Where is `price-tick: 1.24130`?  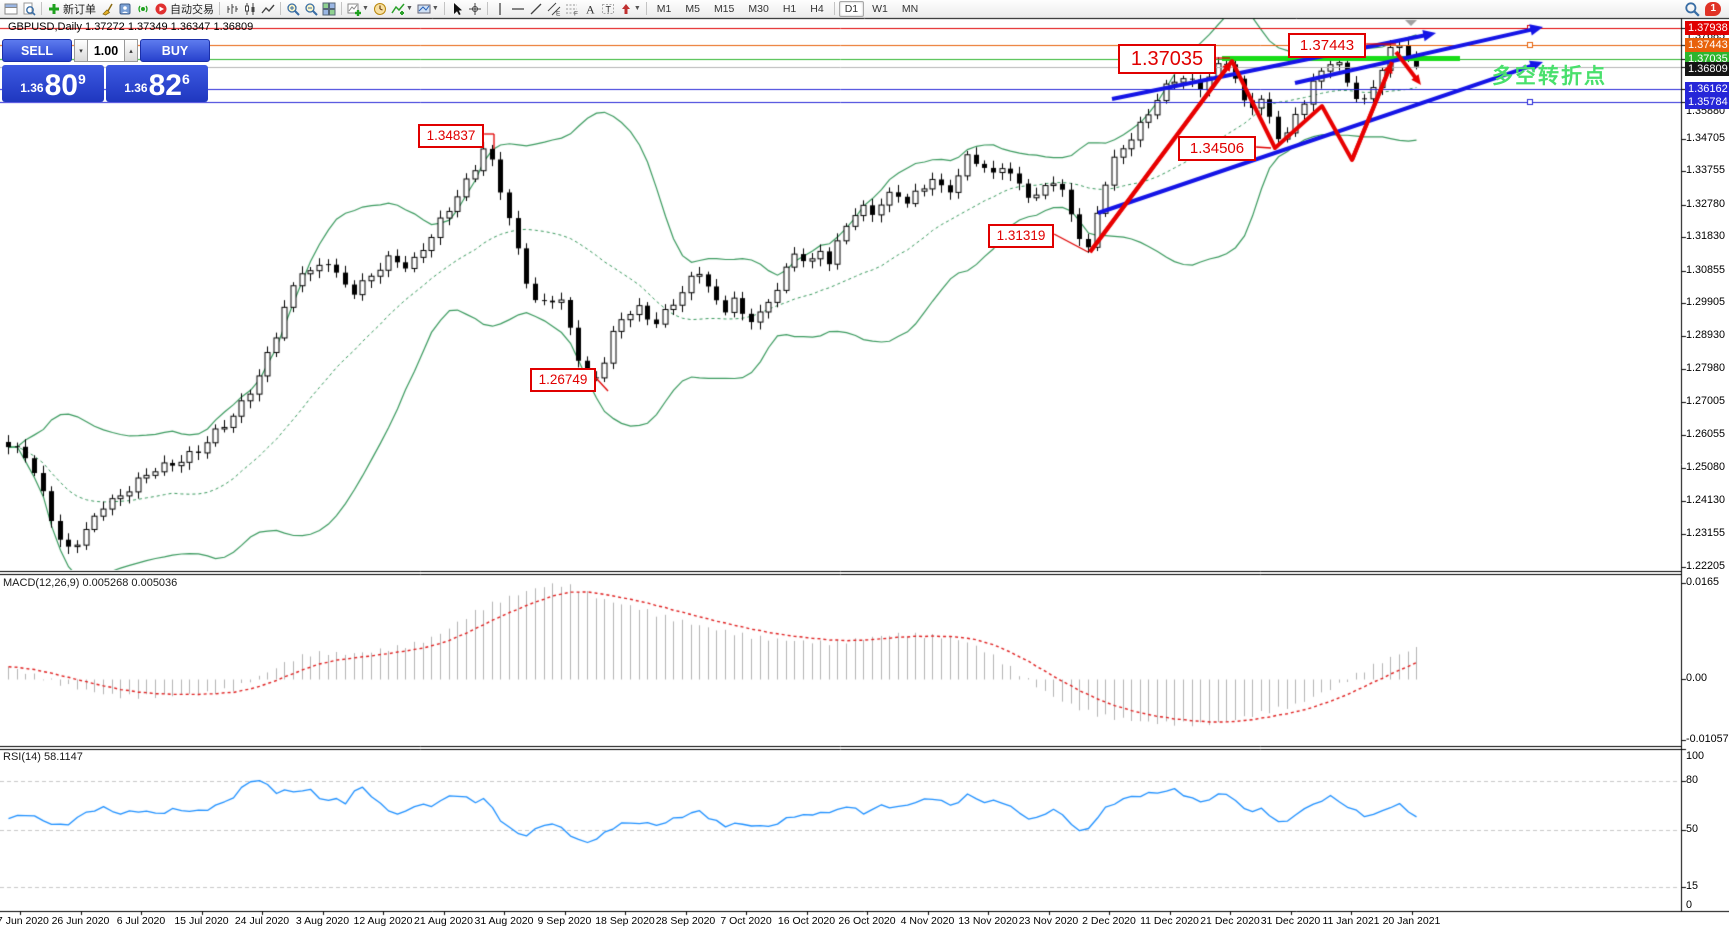
price-tick: 1.24130 is located at coordinates (1706, 500).